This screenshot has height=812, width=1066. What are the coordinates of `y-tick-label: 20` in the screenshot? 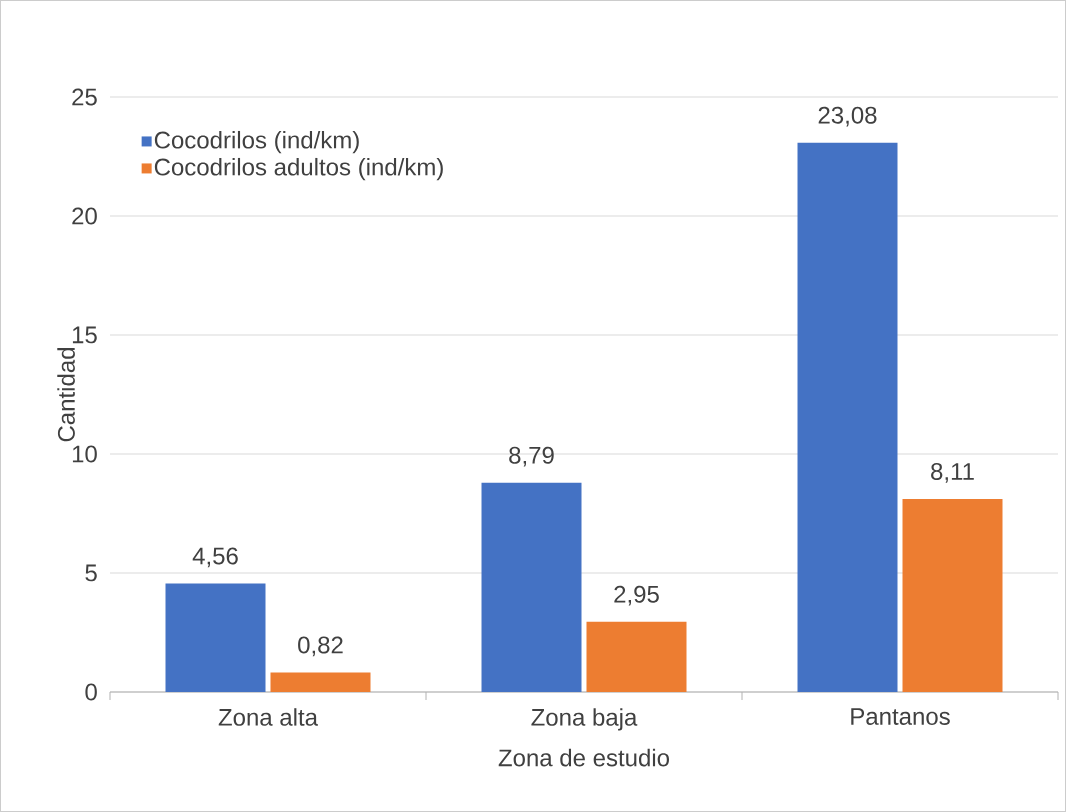 It's located at (84, 216).